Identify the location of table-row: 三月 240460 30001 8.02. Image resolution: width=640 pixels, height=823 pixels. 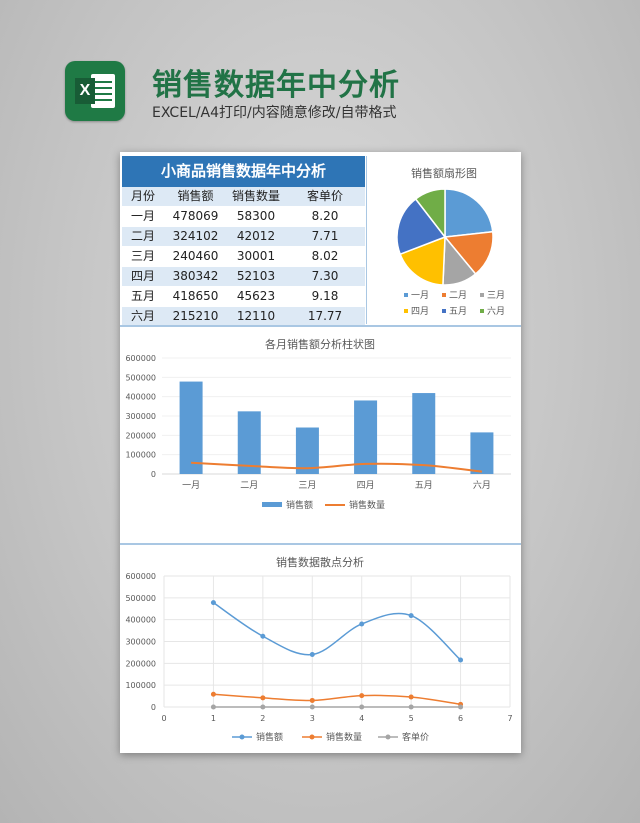
(243, 257).